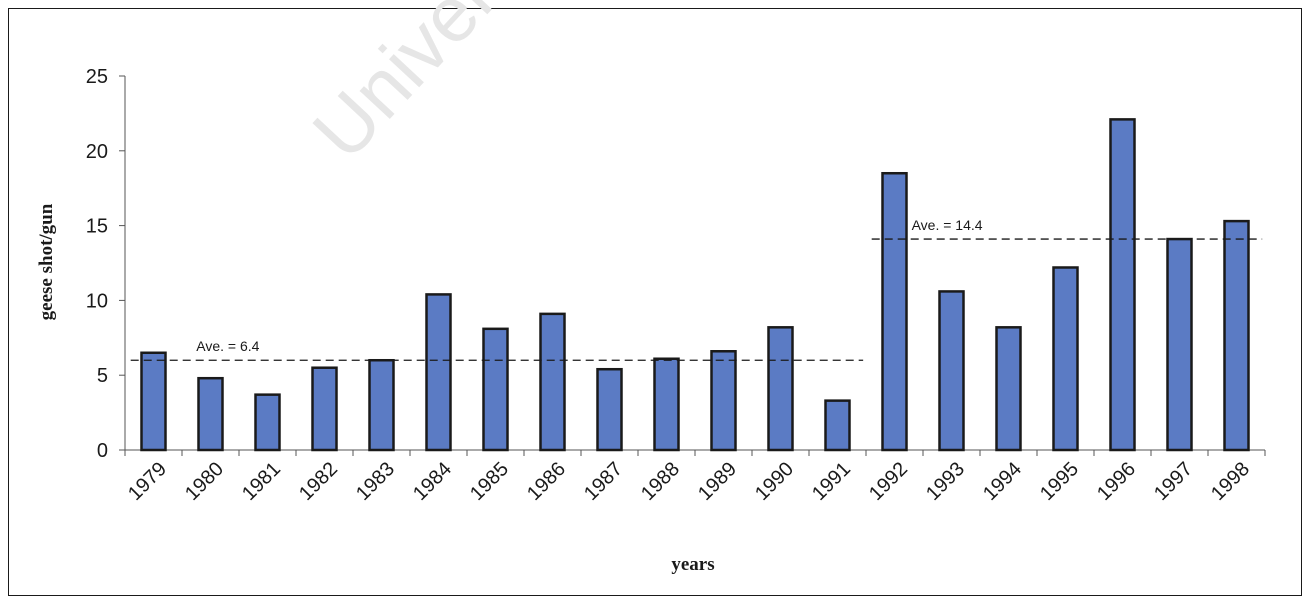  Describe the element at coordinates (97, 152) in the screenshot. I see `y-tick-label: 20` at that location.